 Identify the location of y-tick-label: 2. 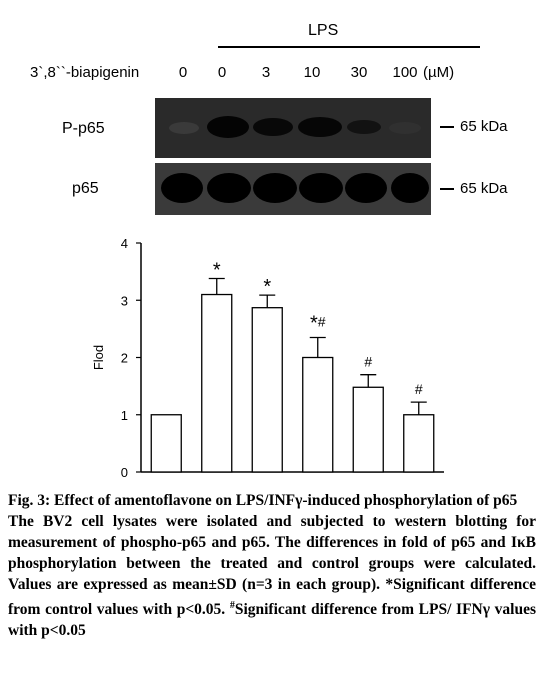
(124, 358).